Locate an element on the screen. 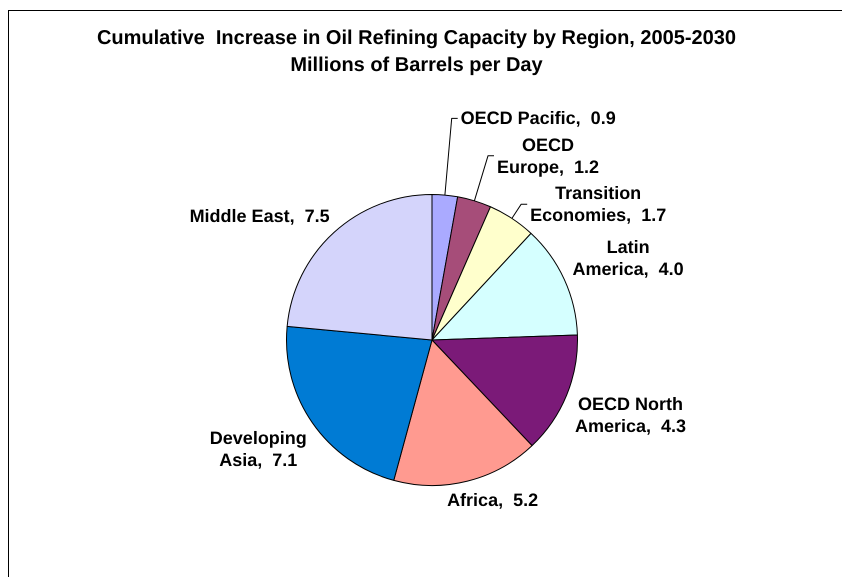 This screenshot has height=577, width=842. slice-label: Transition Economies, 1.7 is located at coordinates (598, 204).